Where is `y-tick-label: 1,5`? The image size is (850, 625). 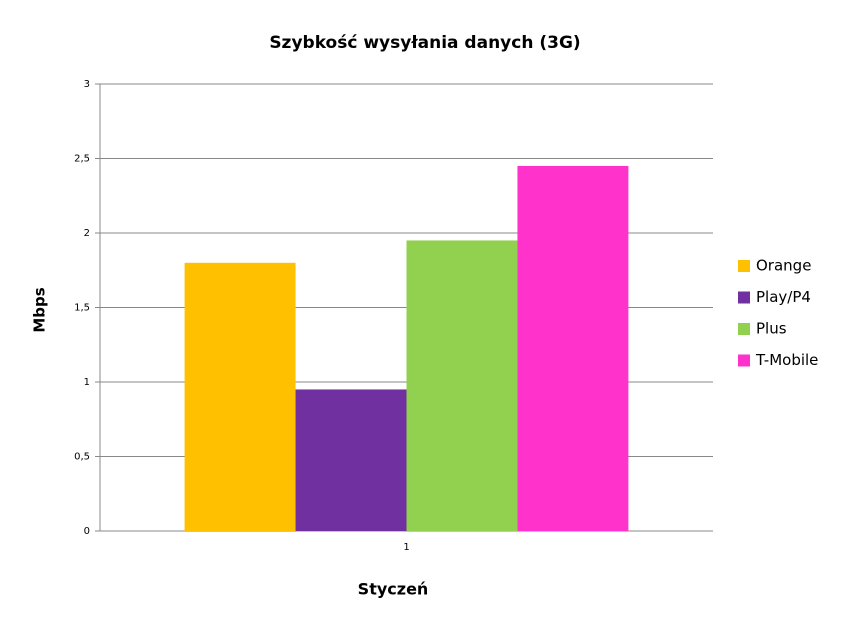
y-tick-label: 1,5 is located at coordinates (82, 308).